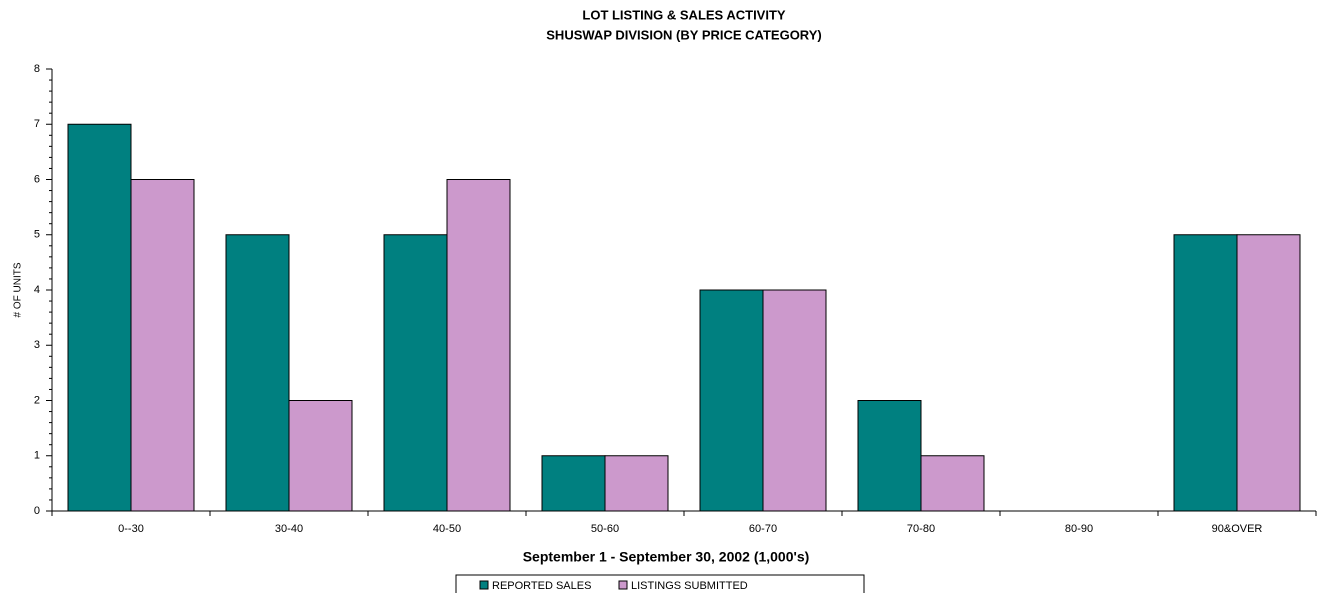  Describe the element at coordinates (683, 34) in the screenshot. I see `chart-subtitle: SHUSWAP DIVISION (BY PRICE CATEGORY)` at that location.